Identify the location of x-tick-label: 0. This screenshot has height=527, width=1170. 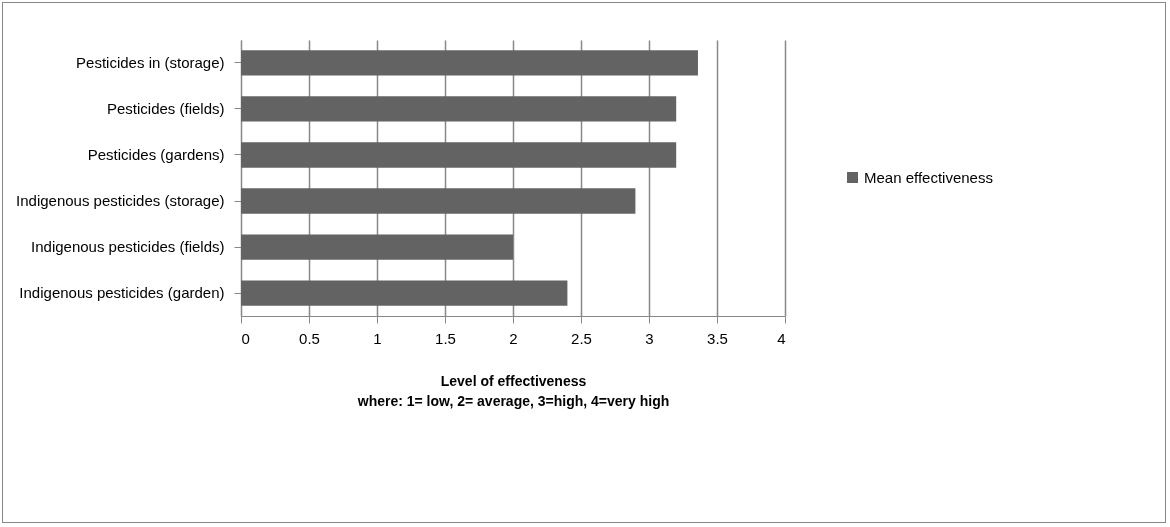
(245, 338).